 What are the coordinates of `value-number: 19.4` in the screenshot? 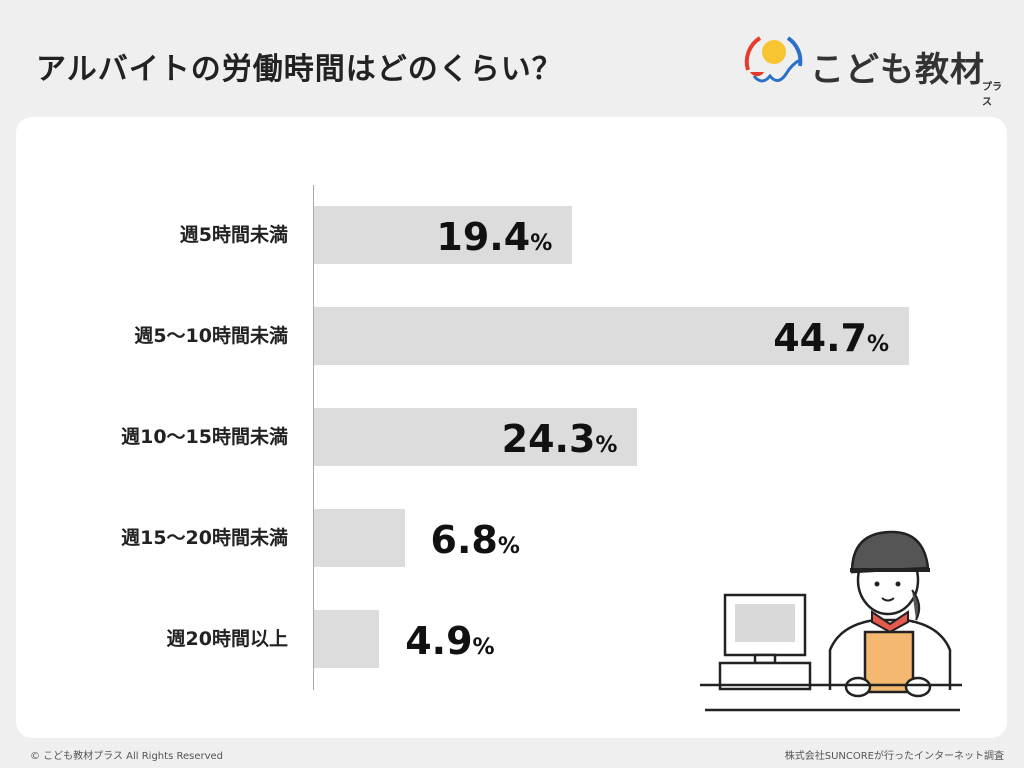 It's located at (483, 237).